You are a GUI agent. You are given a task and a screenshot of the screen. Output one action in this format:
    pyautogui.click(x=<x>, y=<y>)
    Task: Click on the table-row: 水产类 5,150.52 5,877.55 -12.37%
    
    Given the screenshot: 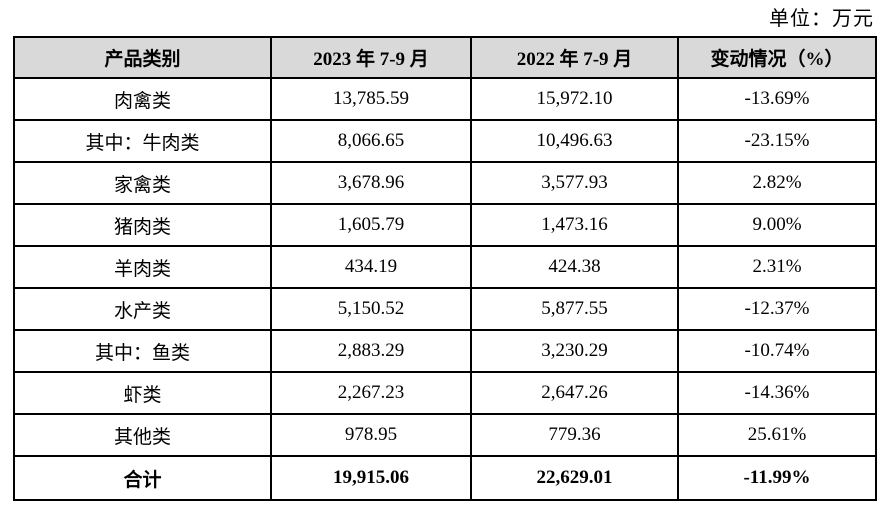 What is the action you would take?
    pyautogui.click(x=445, y=309)
    